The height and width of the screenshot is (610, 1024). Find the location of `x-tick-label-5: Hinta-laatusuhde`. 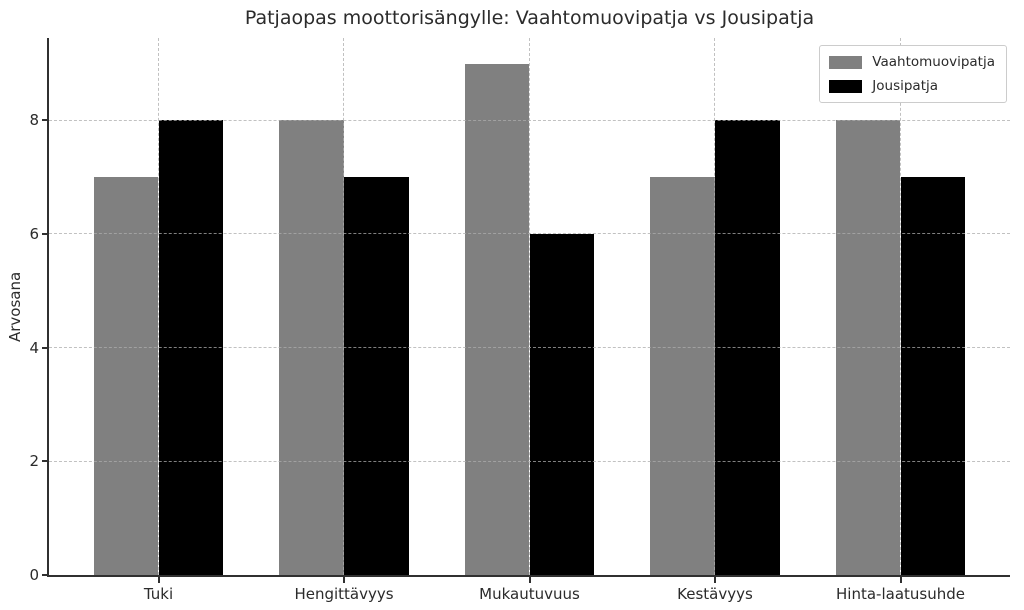

x-tick-label-5: Hinta-laatusuhde is located at coordinates (900, 594).